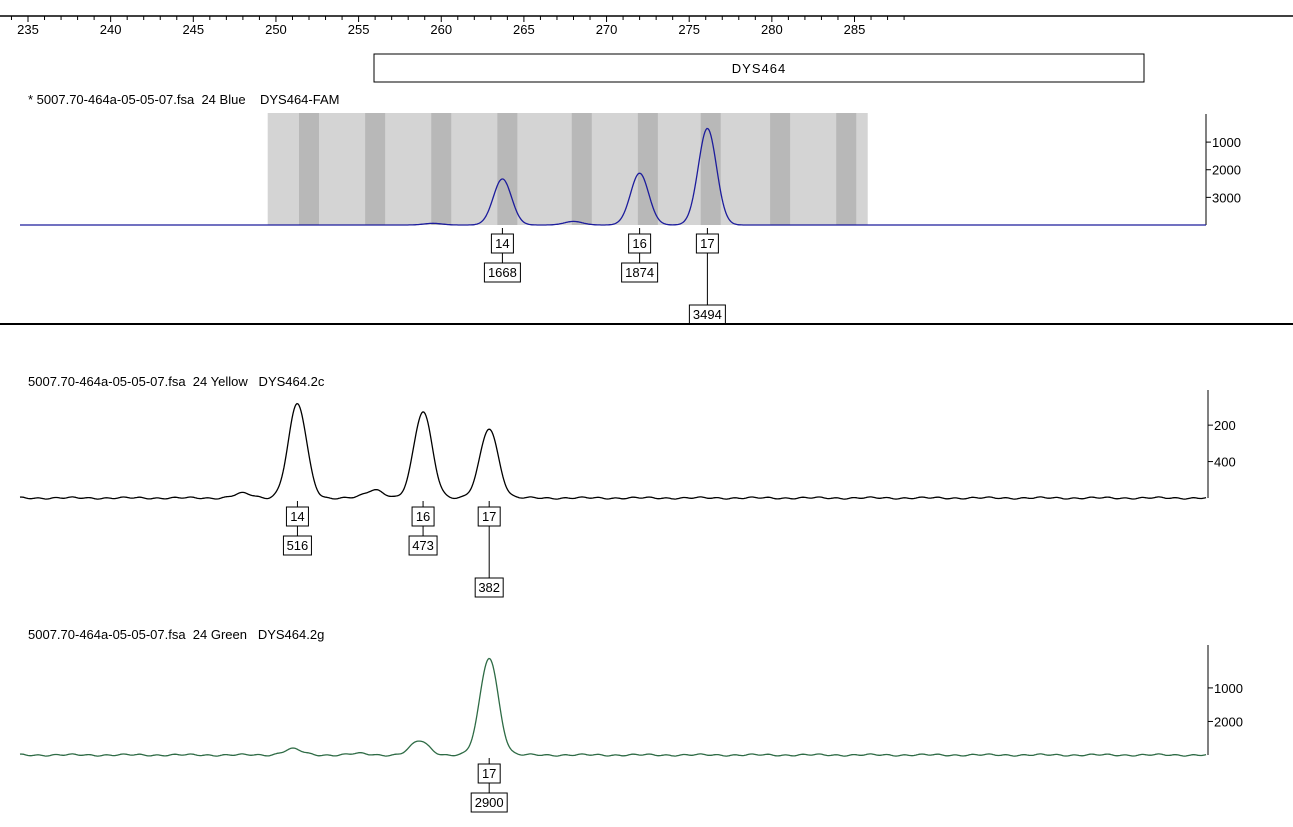 This screenshot has width=1293, height=827. I want to click on peak-height-label: 3494, so click(707, 314).